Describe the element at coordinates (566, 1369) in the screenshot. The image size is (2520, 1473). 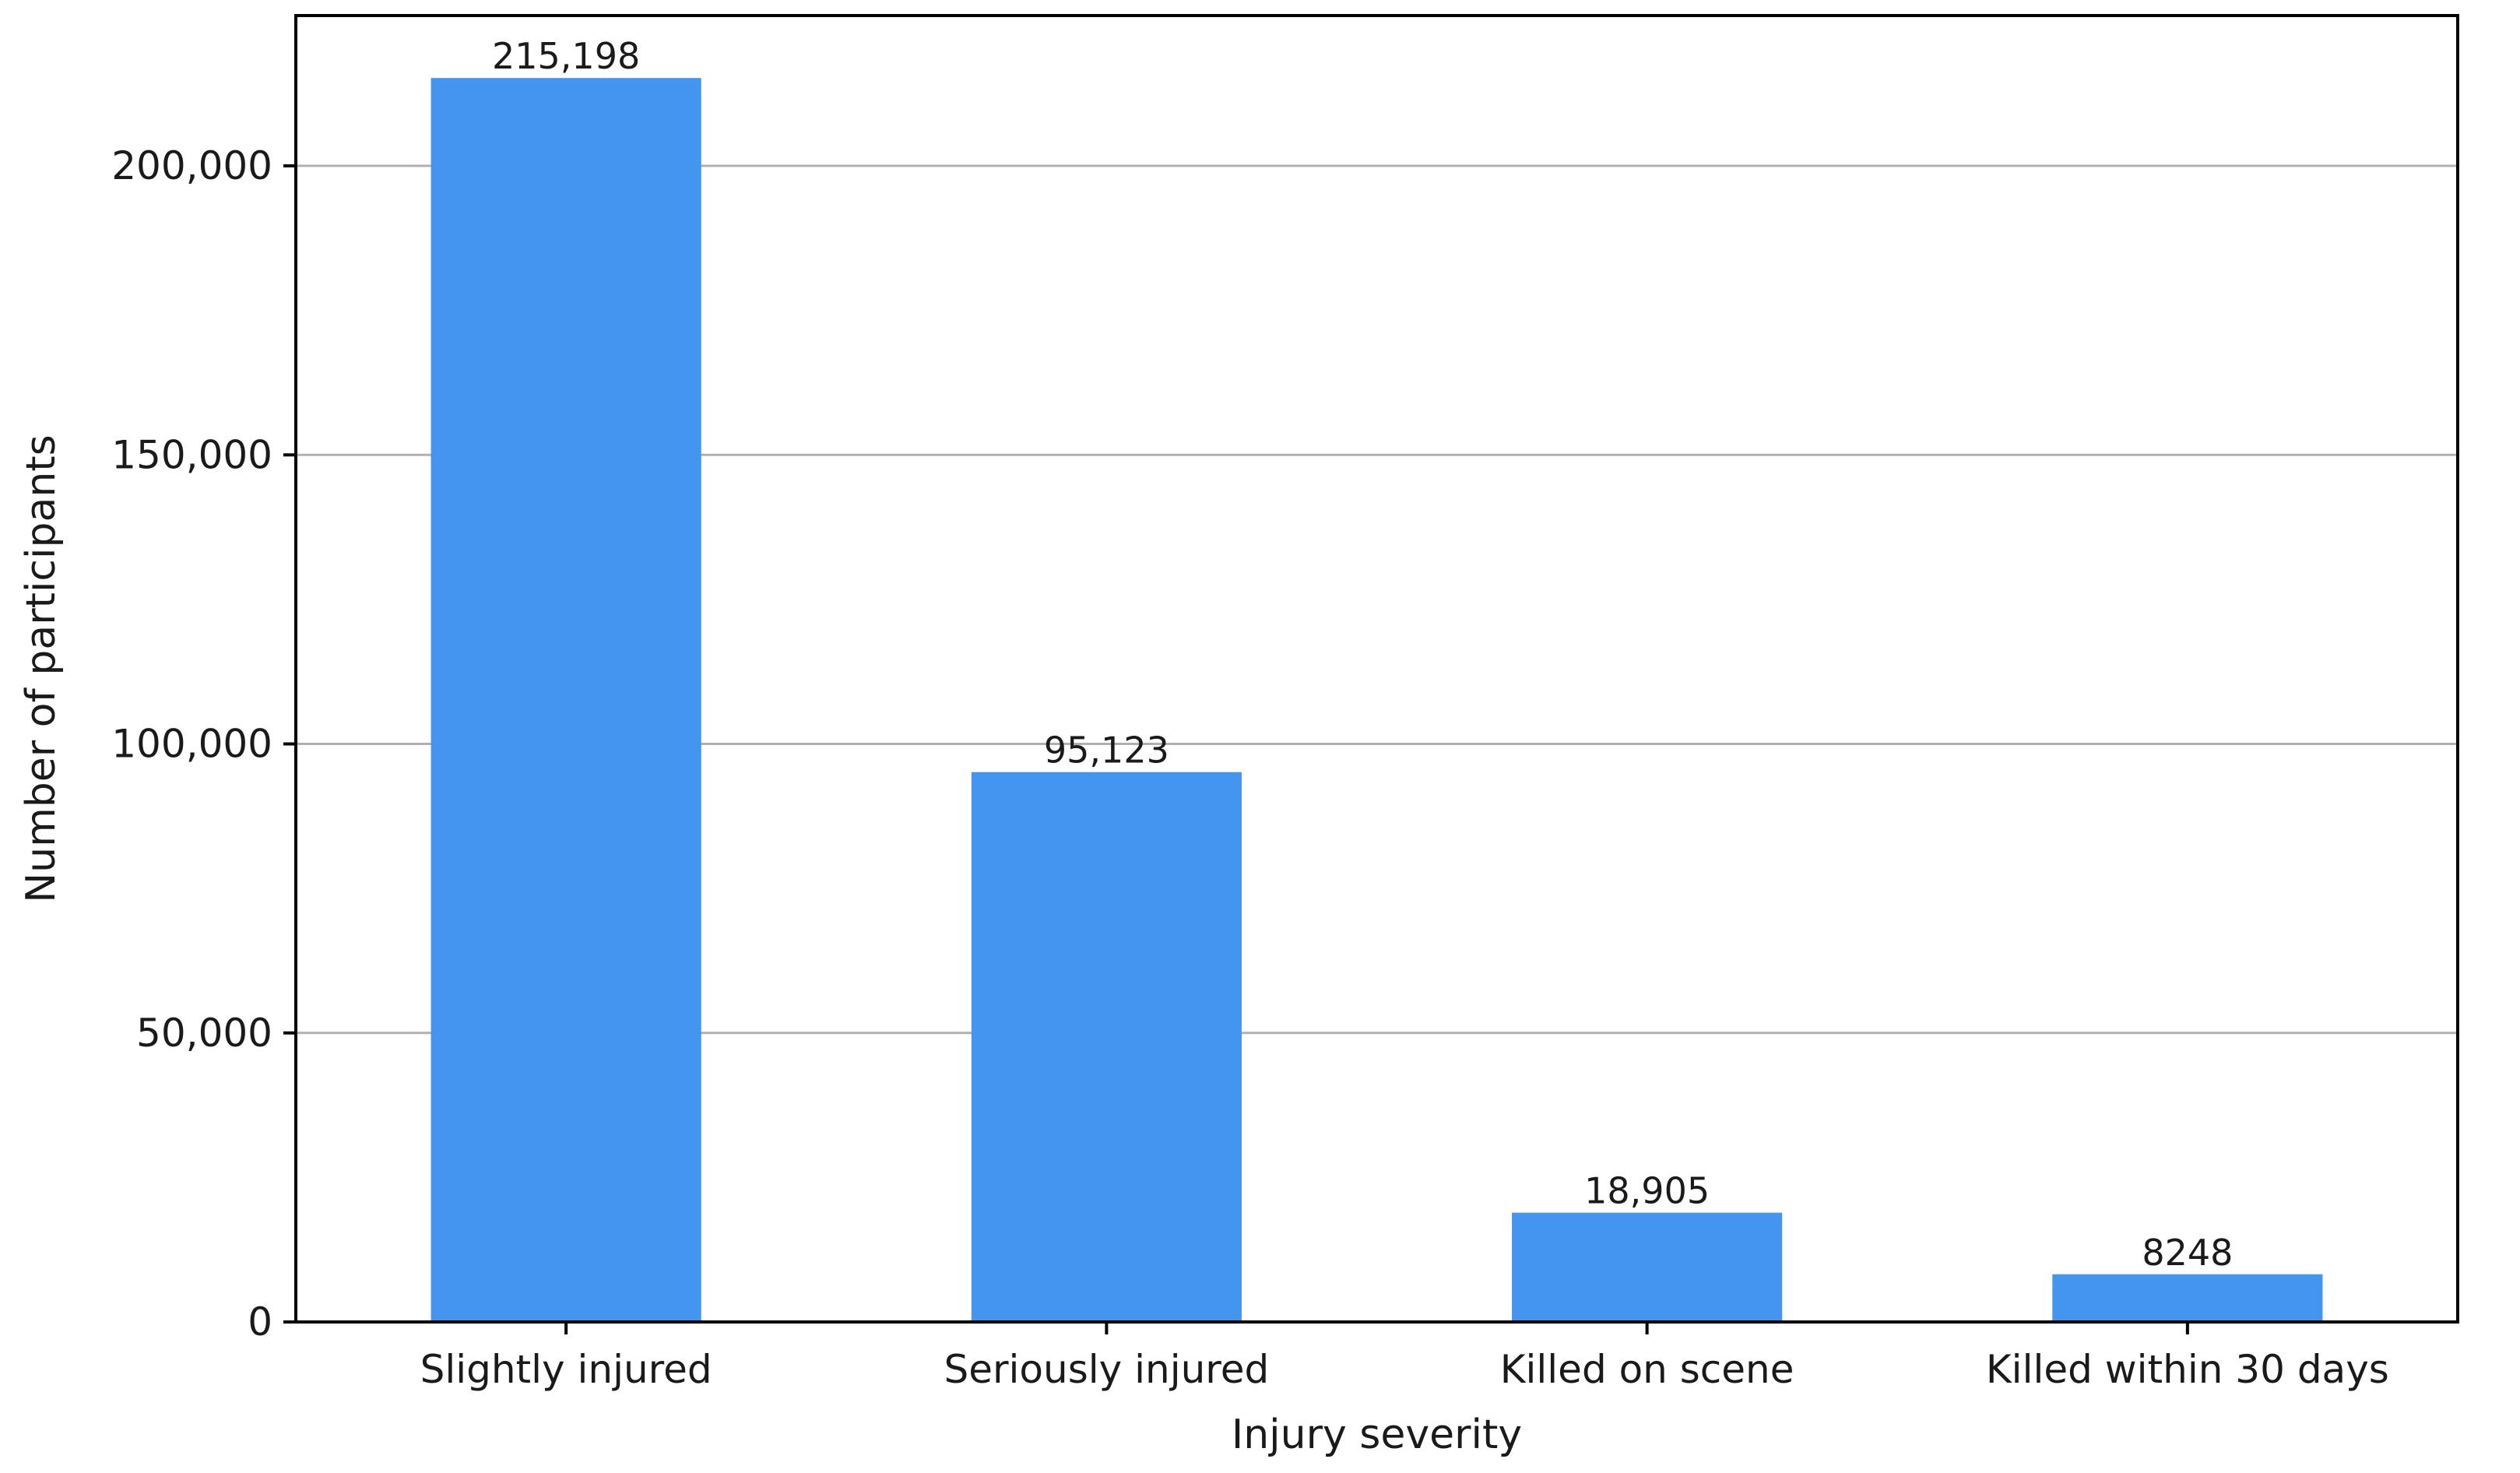
I see `x-tick-label: Slightly injured` at that location.